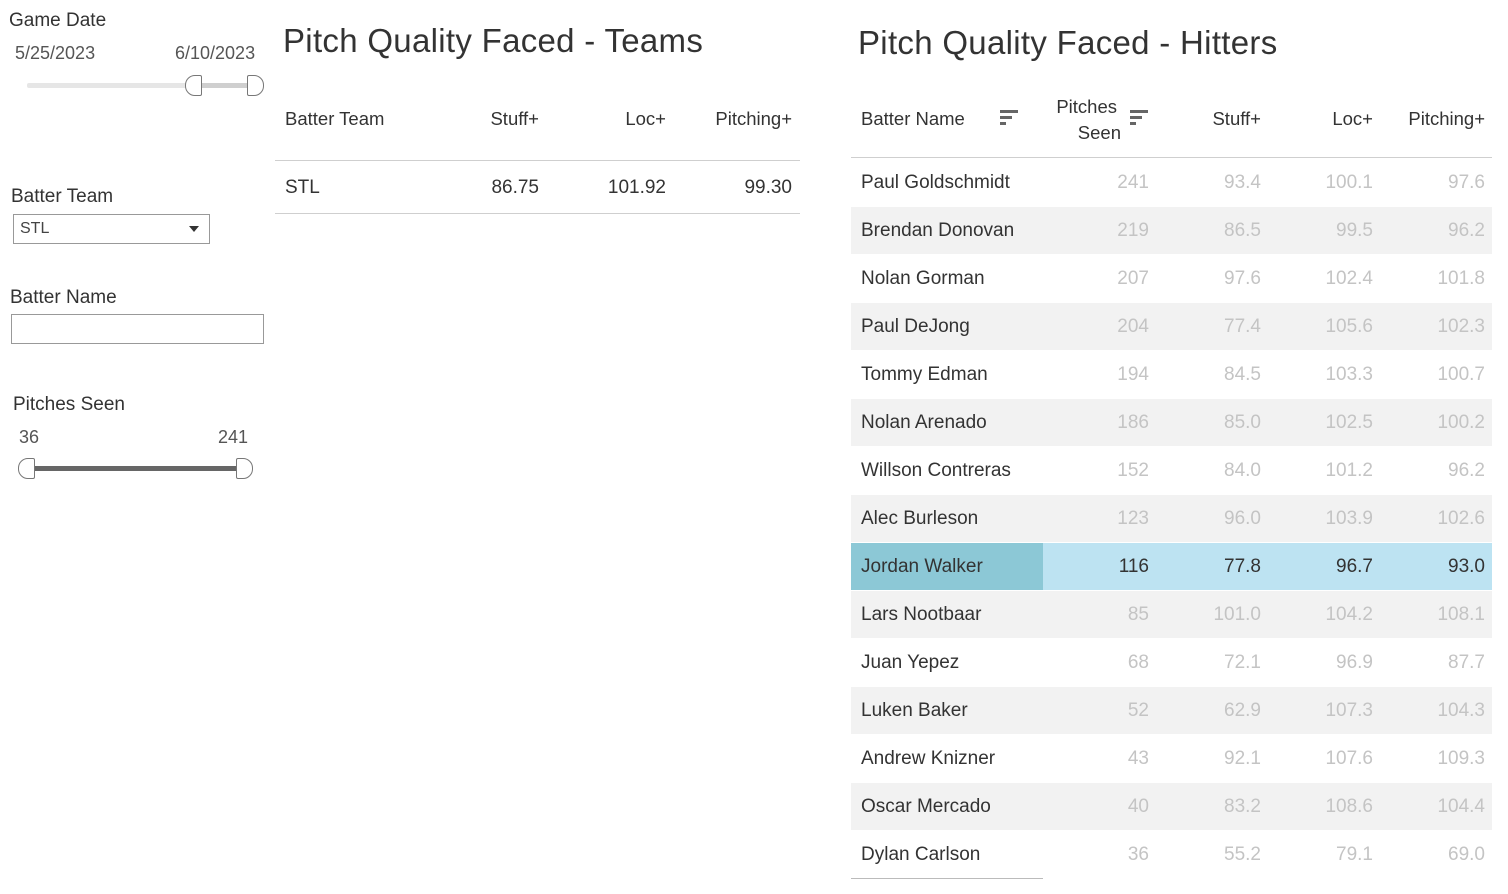 Image resolution: width=1508 pixels, height=894 pixels. What do you see at coordinates (921, 854) in the screenshot?
I see `hitters-cell-name: Dylan Carlson` at bounding box center [921, 854].